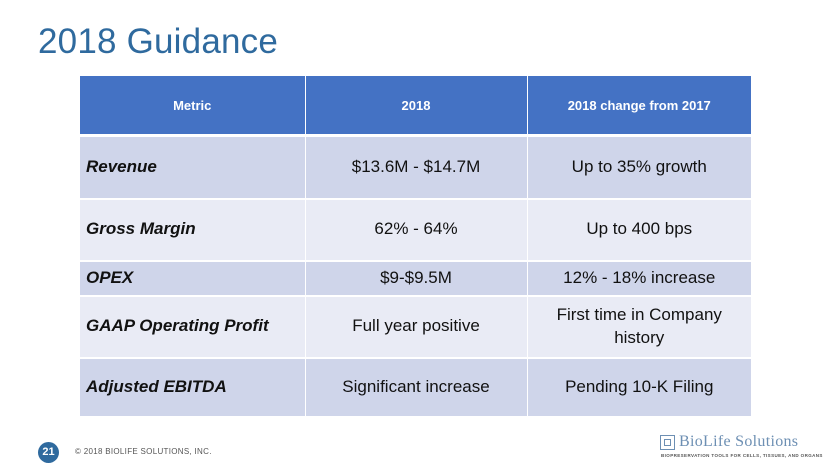  I want to click on change-cell: Pending 10-K Filing, so click(639, 386).